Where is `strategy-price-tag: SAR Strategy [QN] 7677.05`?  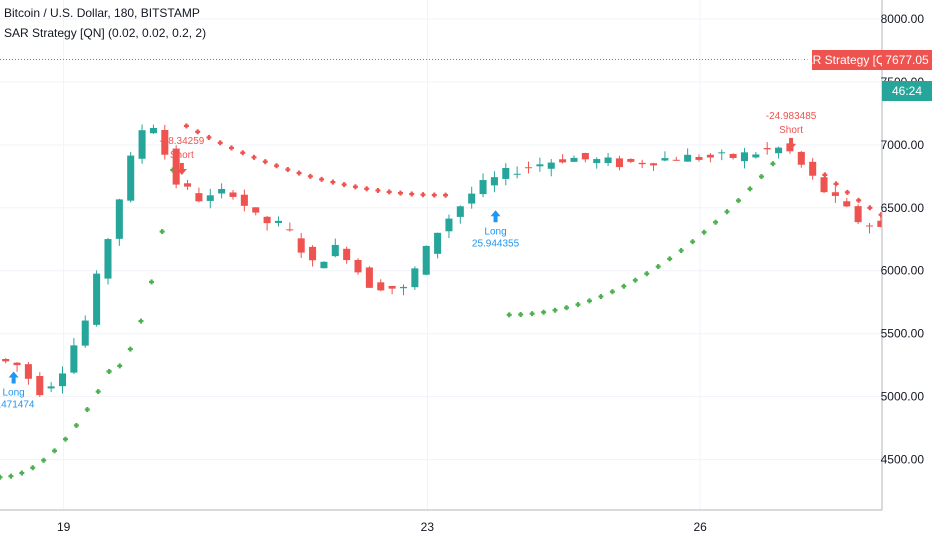
strategy-price-tag: SAR Strategy [QN] 7677.05 is located at coordinates (864, 60).